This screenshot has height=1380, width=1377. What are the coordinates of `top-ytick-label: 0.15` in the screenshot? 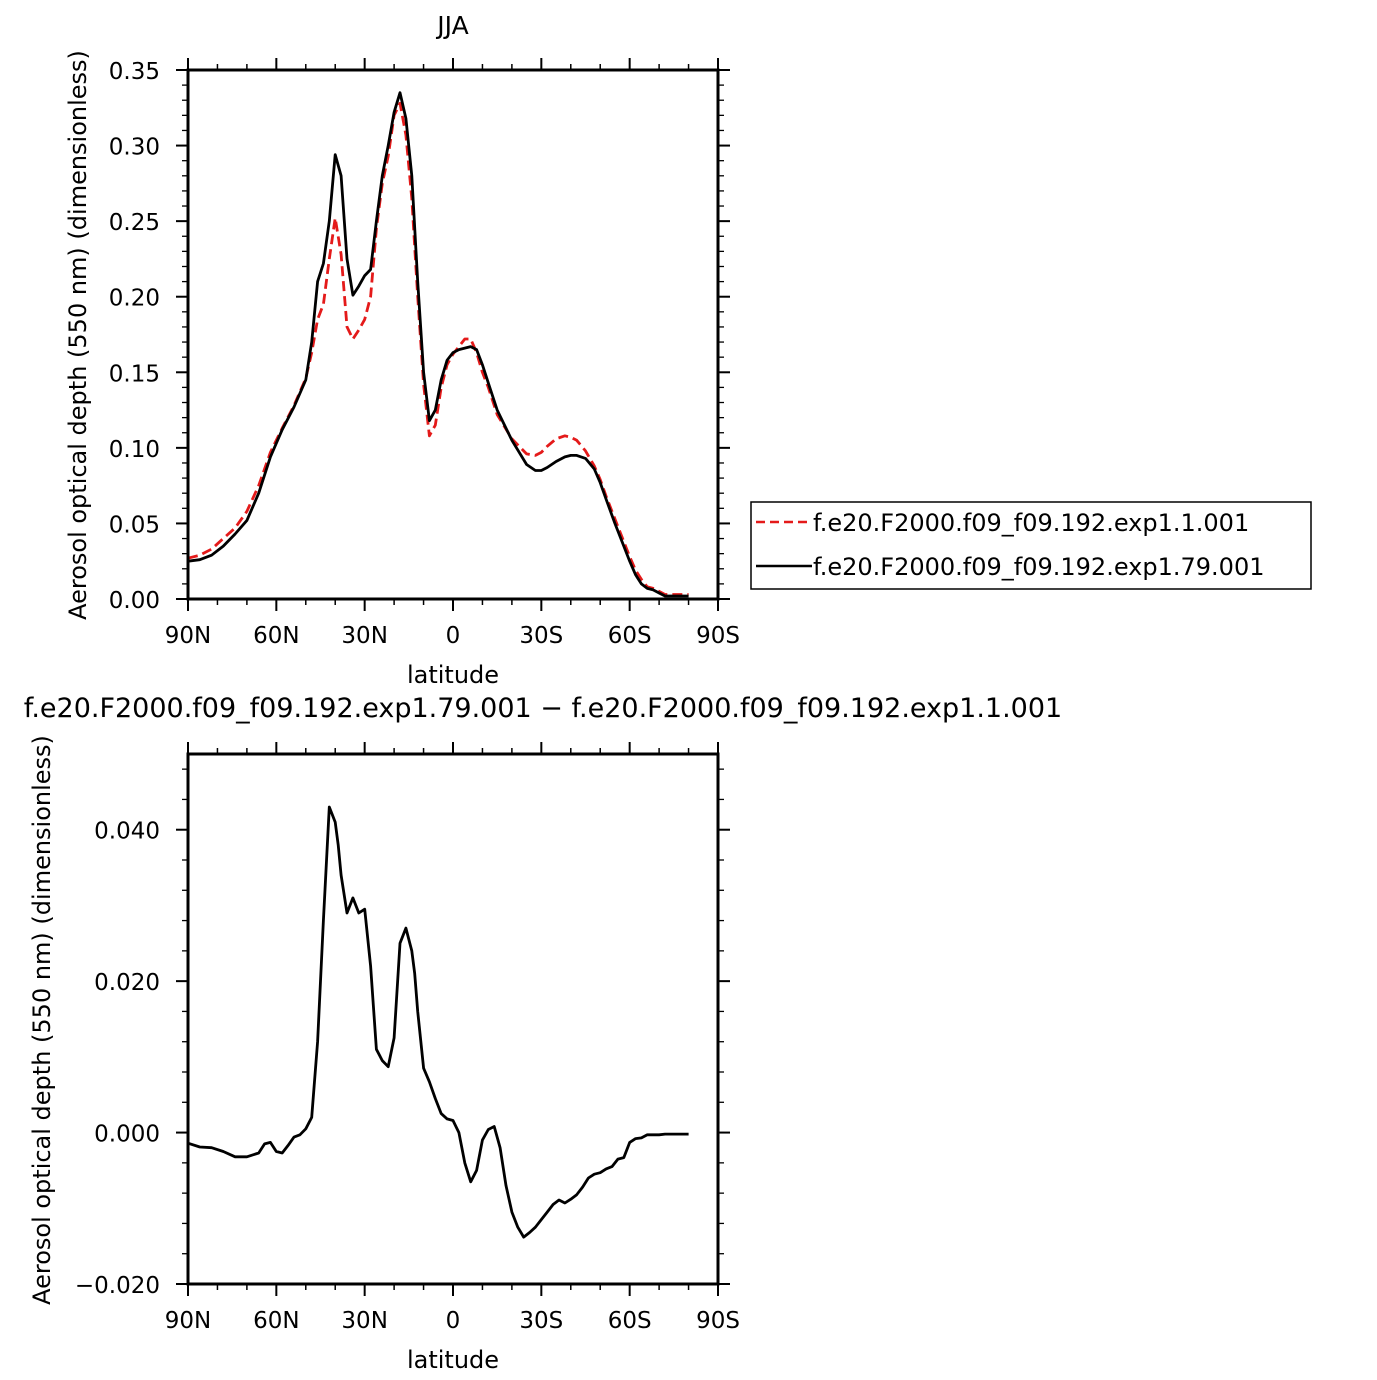 It's located at (134, 374).